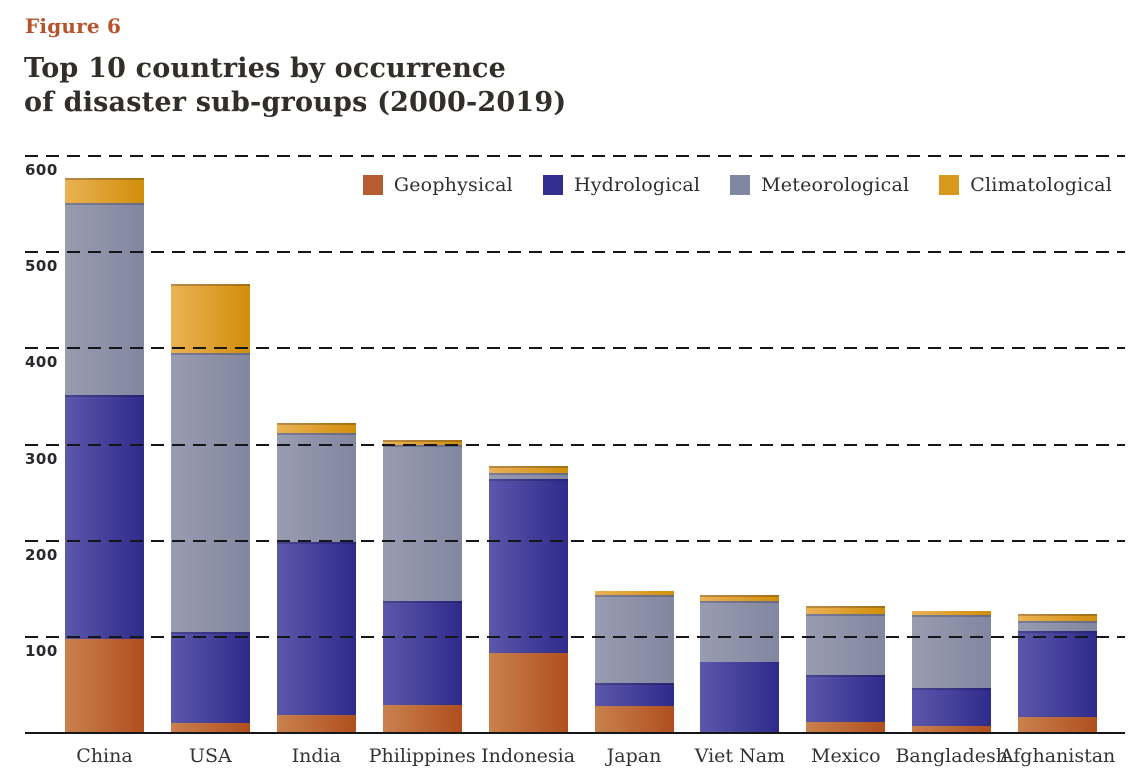 Image resolution: width=1138 pixels, height=780 pixels. What do you see at coordinates (528, 469) in the screenshot?
I see `bar-segment-climatological-indonesia` at bounding box center [528, 469].